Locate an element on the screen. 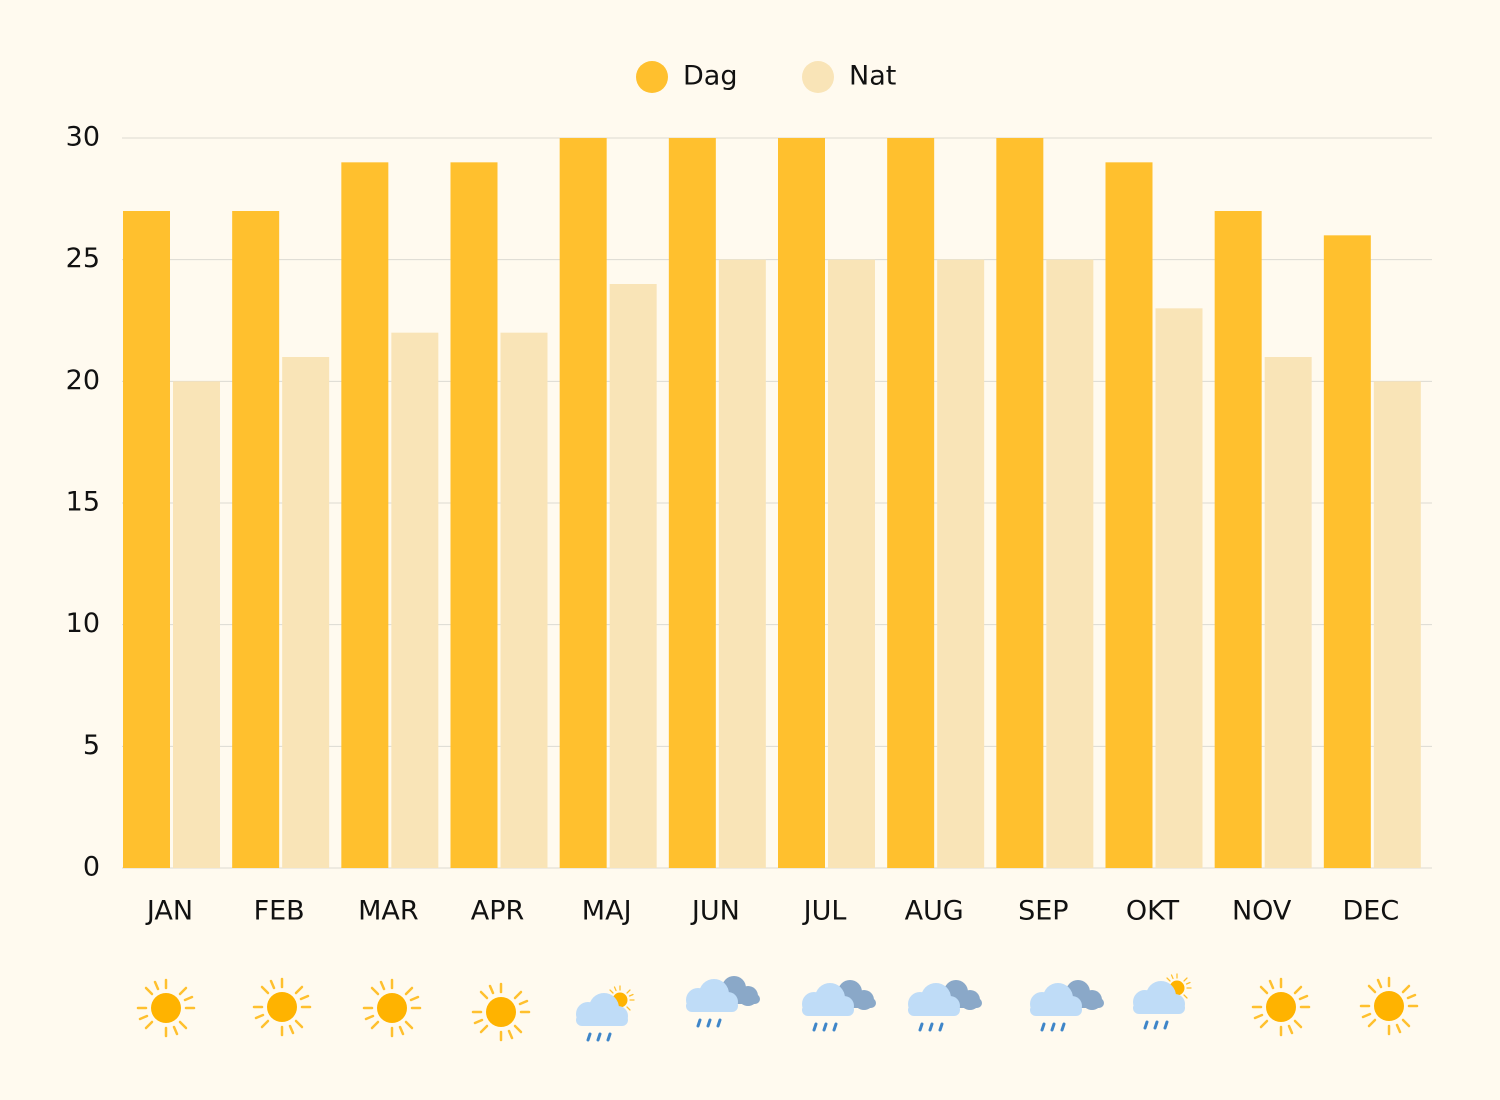  y-tick-label: 30 is located at coordinates (83, 137).